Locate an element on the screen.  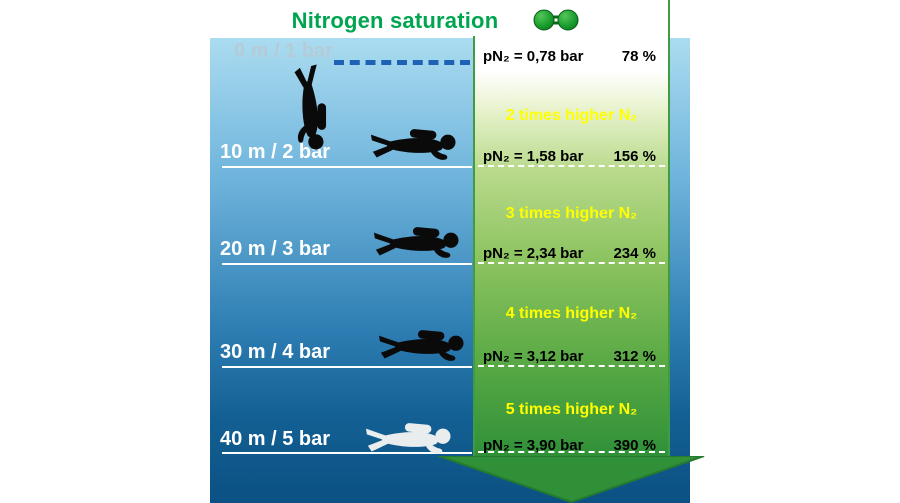
pn2-value-40m: pN₂ = 3,90 bar is located at coordinates (533, 445).